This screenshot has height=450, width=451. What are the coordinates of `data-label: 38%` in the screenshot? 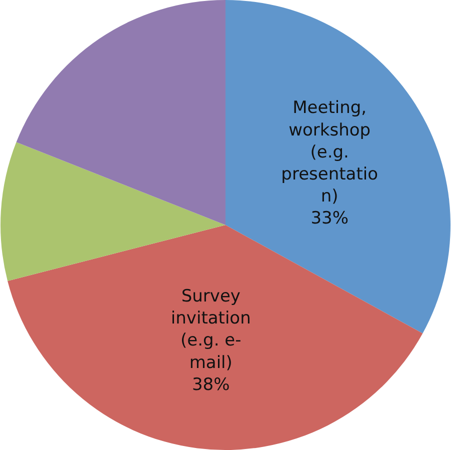 It's located at (211, 384).